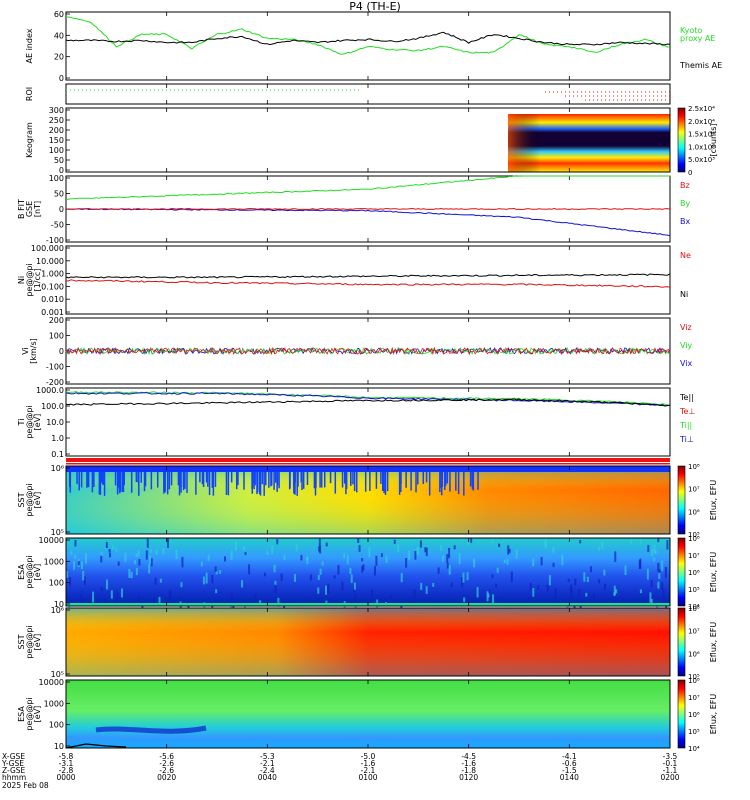 The height and width of the screenshot is (800, 750). Describe the element at coordinates (66, 770) in the screenshot. I see `xaxis-tick-label: -2.8` at that location.